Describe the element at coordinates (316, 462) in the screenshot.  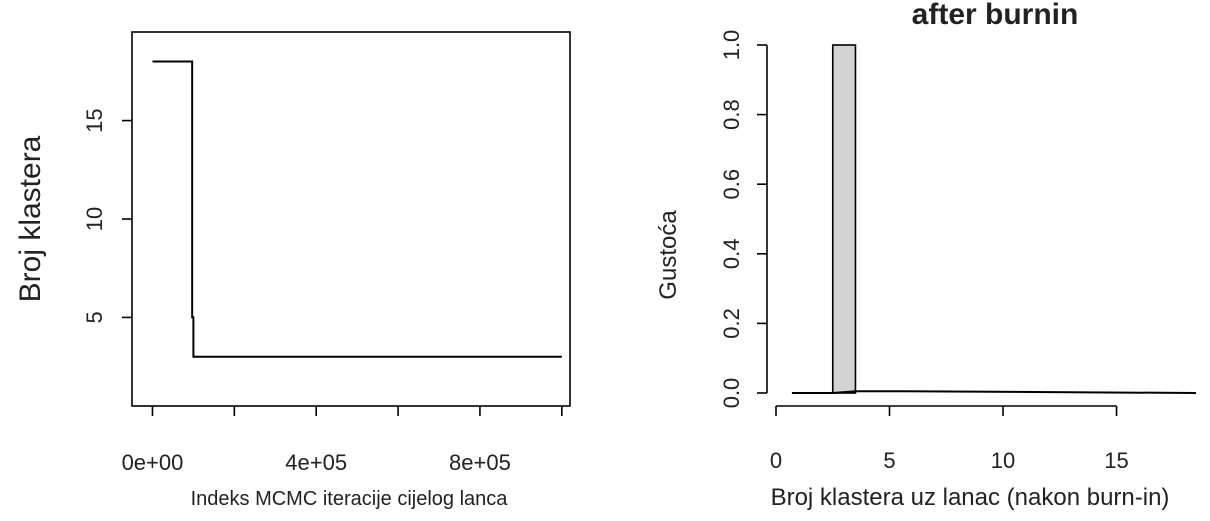
I see `x-tick-label: 4e+05` at that location.